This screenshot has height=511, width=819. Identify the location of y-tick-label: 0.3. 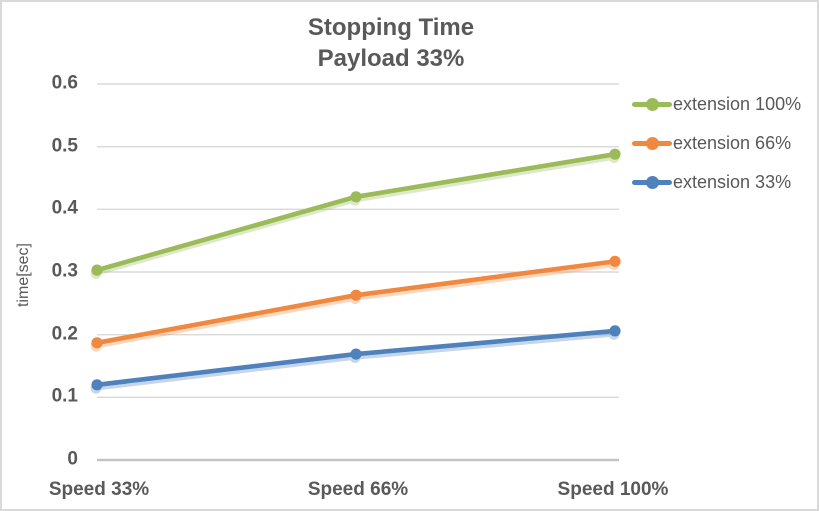
(64, 271).